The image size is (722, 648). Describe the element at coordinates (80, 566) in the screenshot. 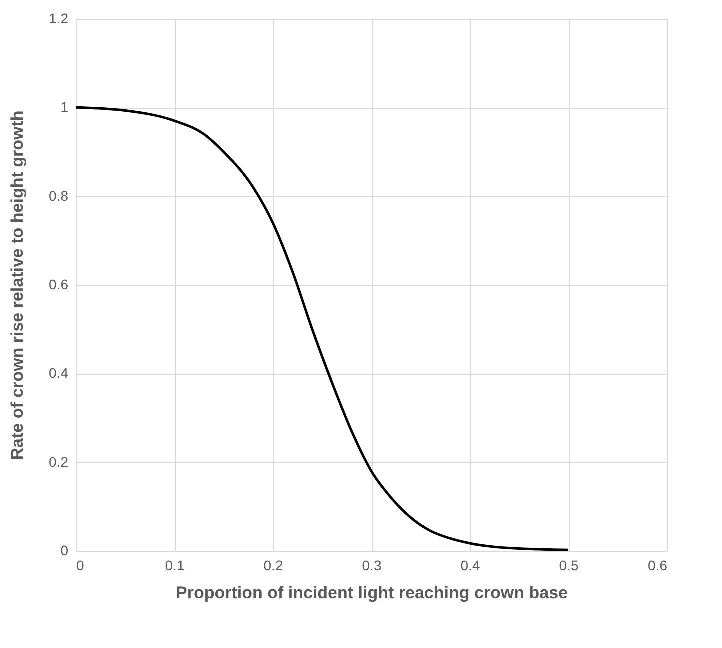

I see `x-tick-label: 0` at that location.